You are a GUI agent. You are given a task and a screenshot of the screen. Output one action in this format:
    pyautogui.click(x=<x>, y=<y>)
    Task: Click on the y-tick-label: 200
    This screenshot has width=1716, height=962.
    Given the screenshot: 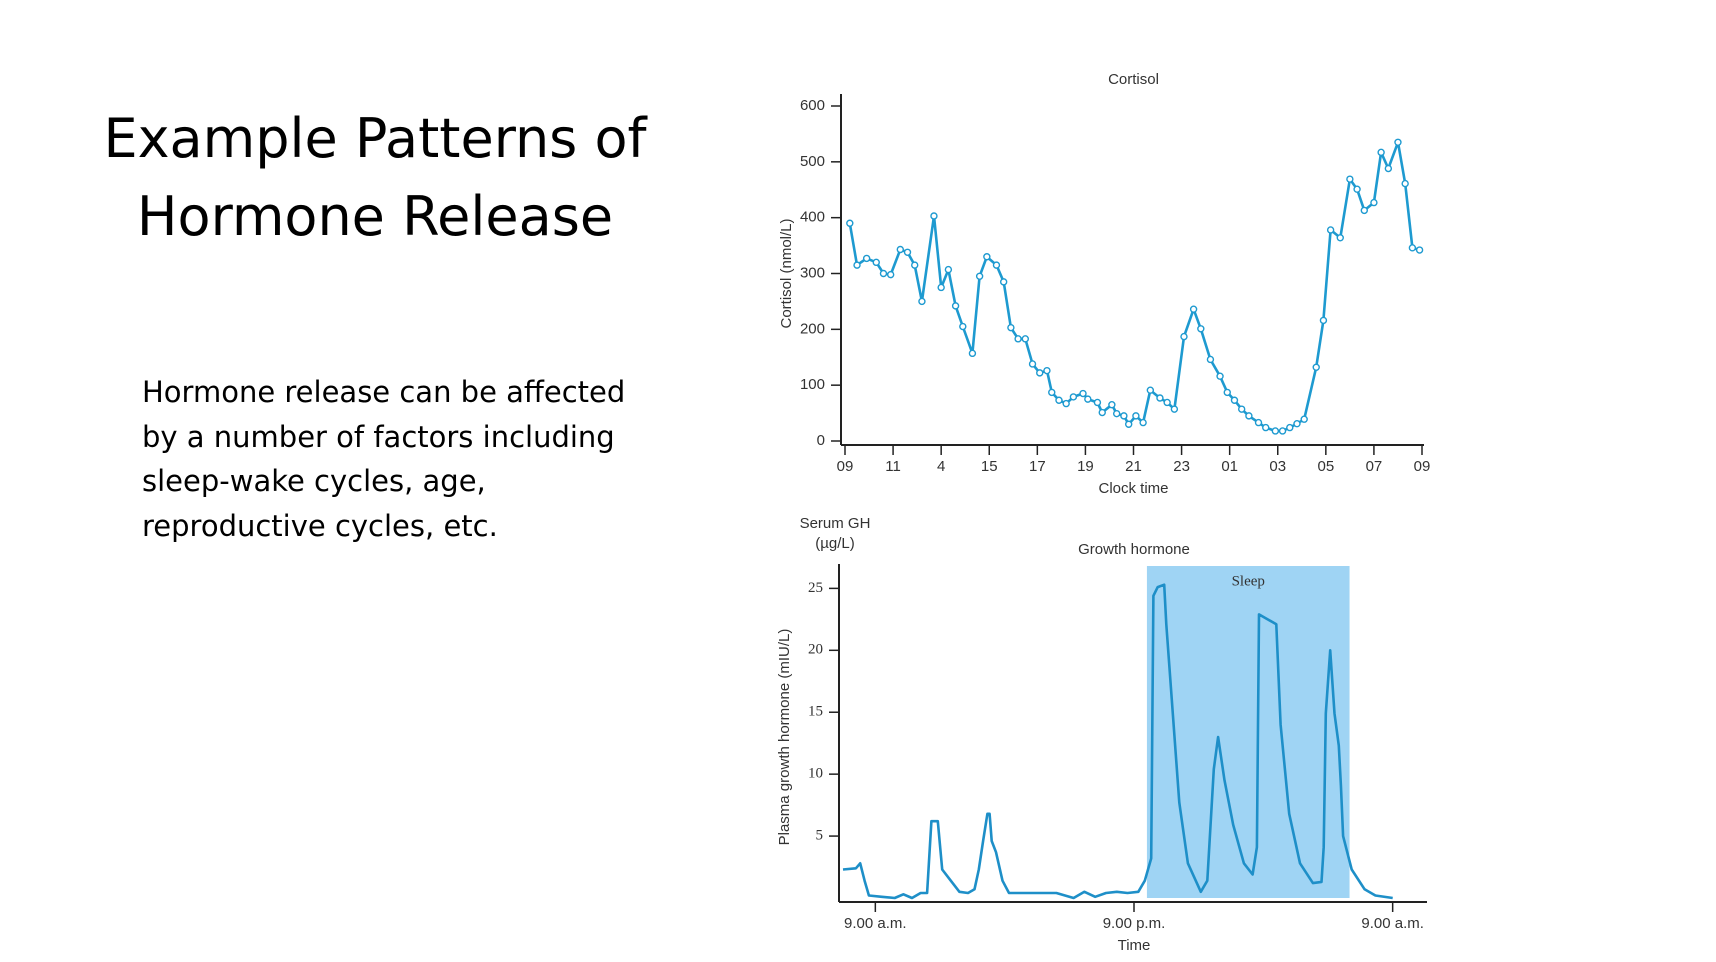 What is the action you would take?
    pyautogui.click(x=812, y=328)
    